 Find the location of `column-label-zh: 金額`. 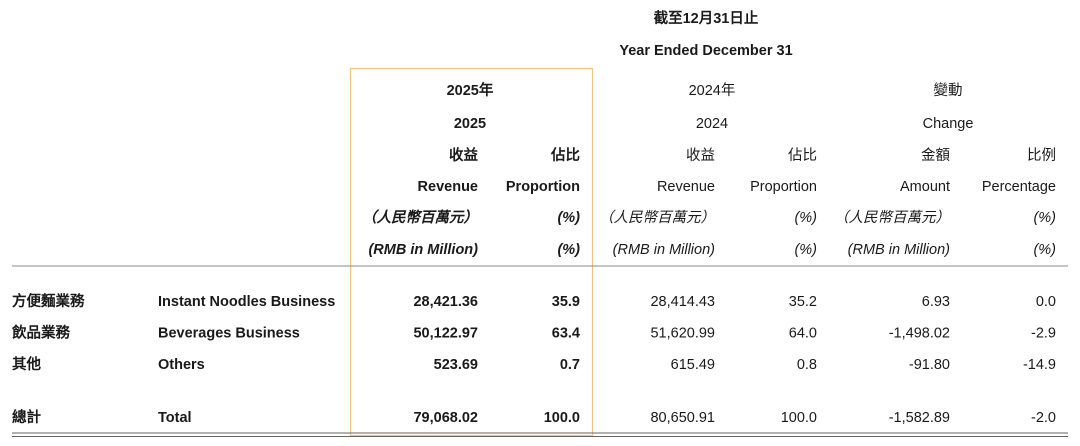

column-label-zh: 金額 is located at coordinates (935, 155).